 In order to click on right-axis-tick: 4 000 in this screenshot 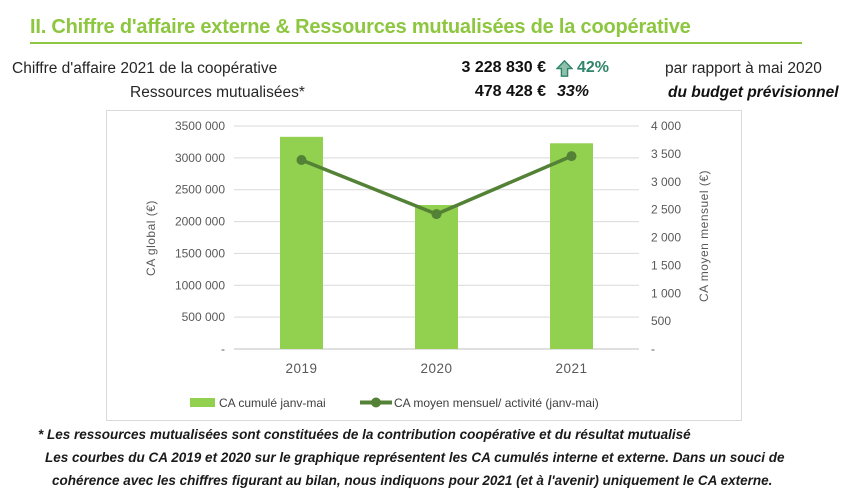, I will do `click(666, 126)`.